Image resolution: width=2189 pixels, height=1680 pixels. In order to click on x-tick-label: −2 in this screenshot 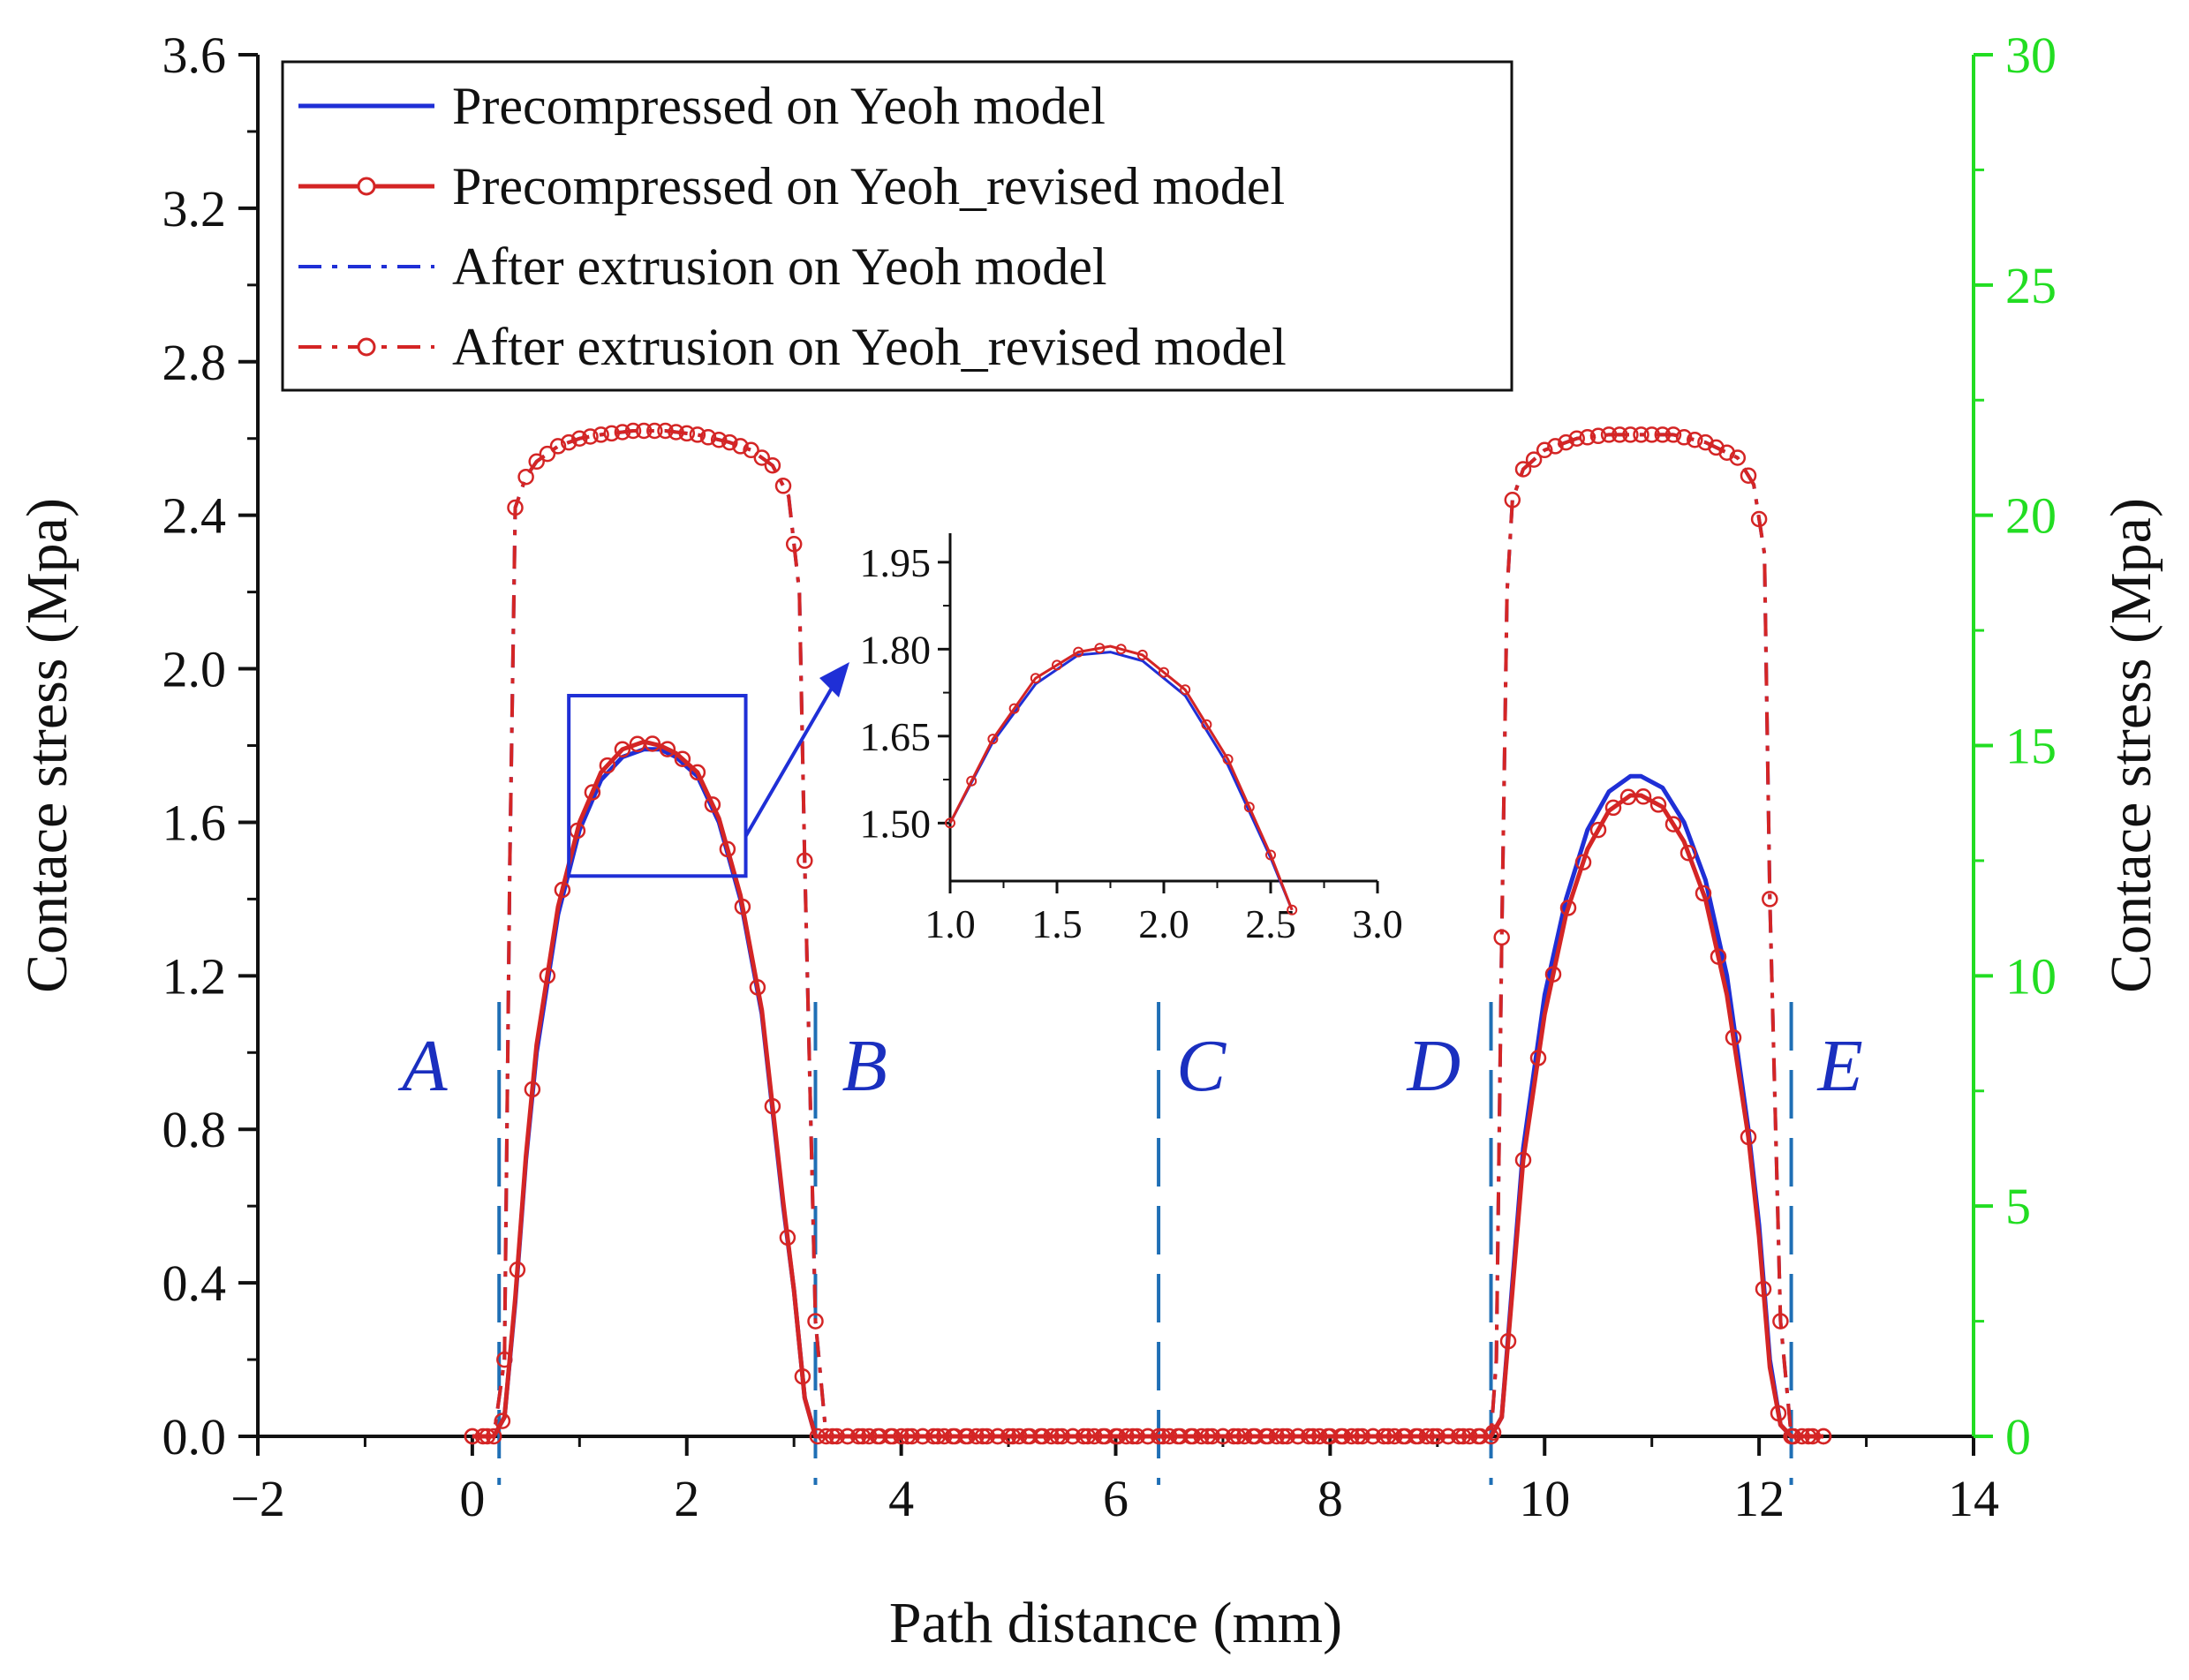, I will do `click(257, 1498)`.